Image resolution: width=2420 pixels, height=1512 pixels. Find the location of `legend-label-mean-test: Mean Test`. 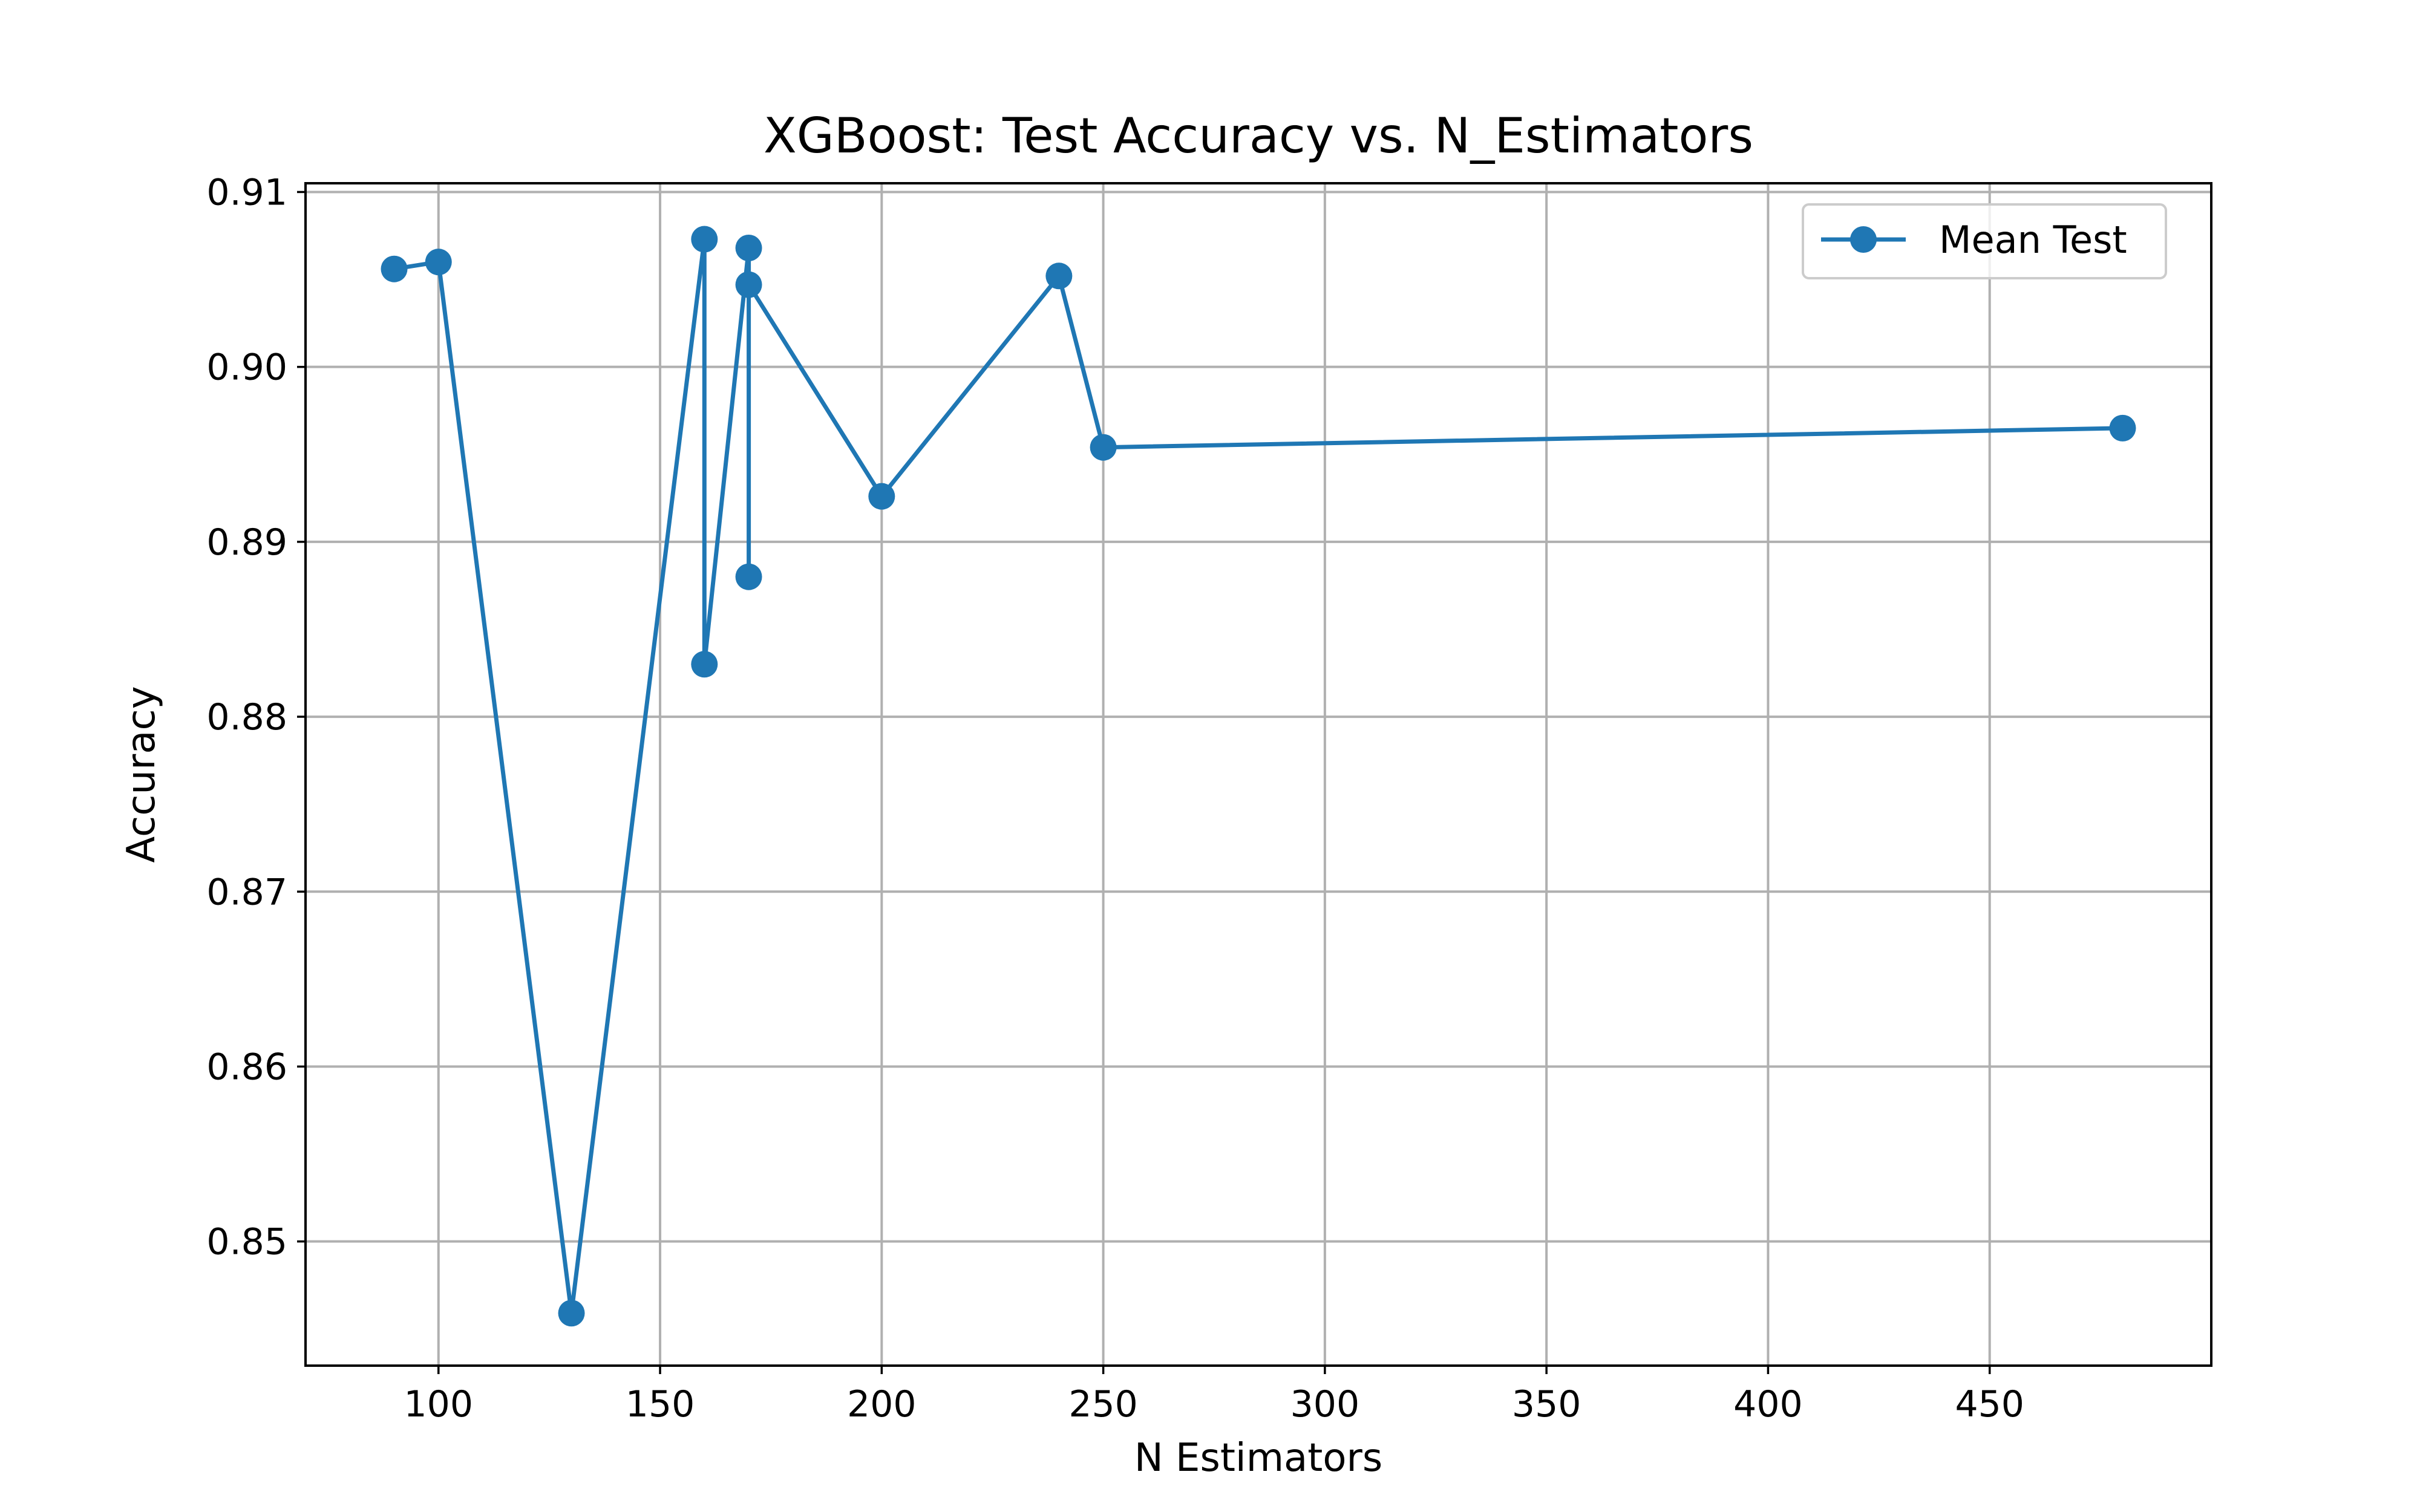

legend-label-mean-test: Mean Test is located at coordinates (2033, 240).